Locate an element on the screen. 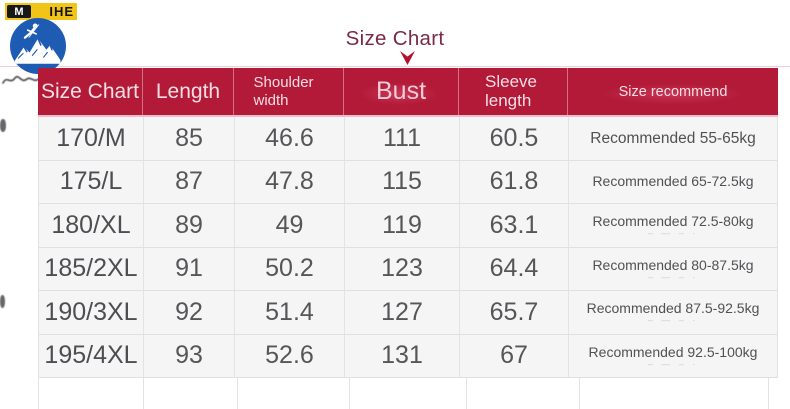 This screenshot has height=409, width=790. bust-cell: 115 is located at coordinates (401, 181).